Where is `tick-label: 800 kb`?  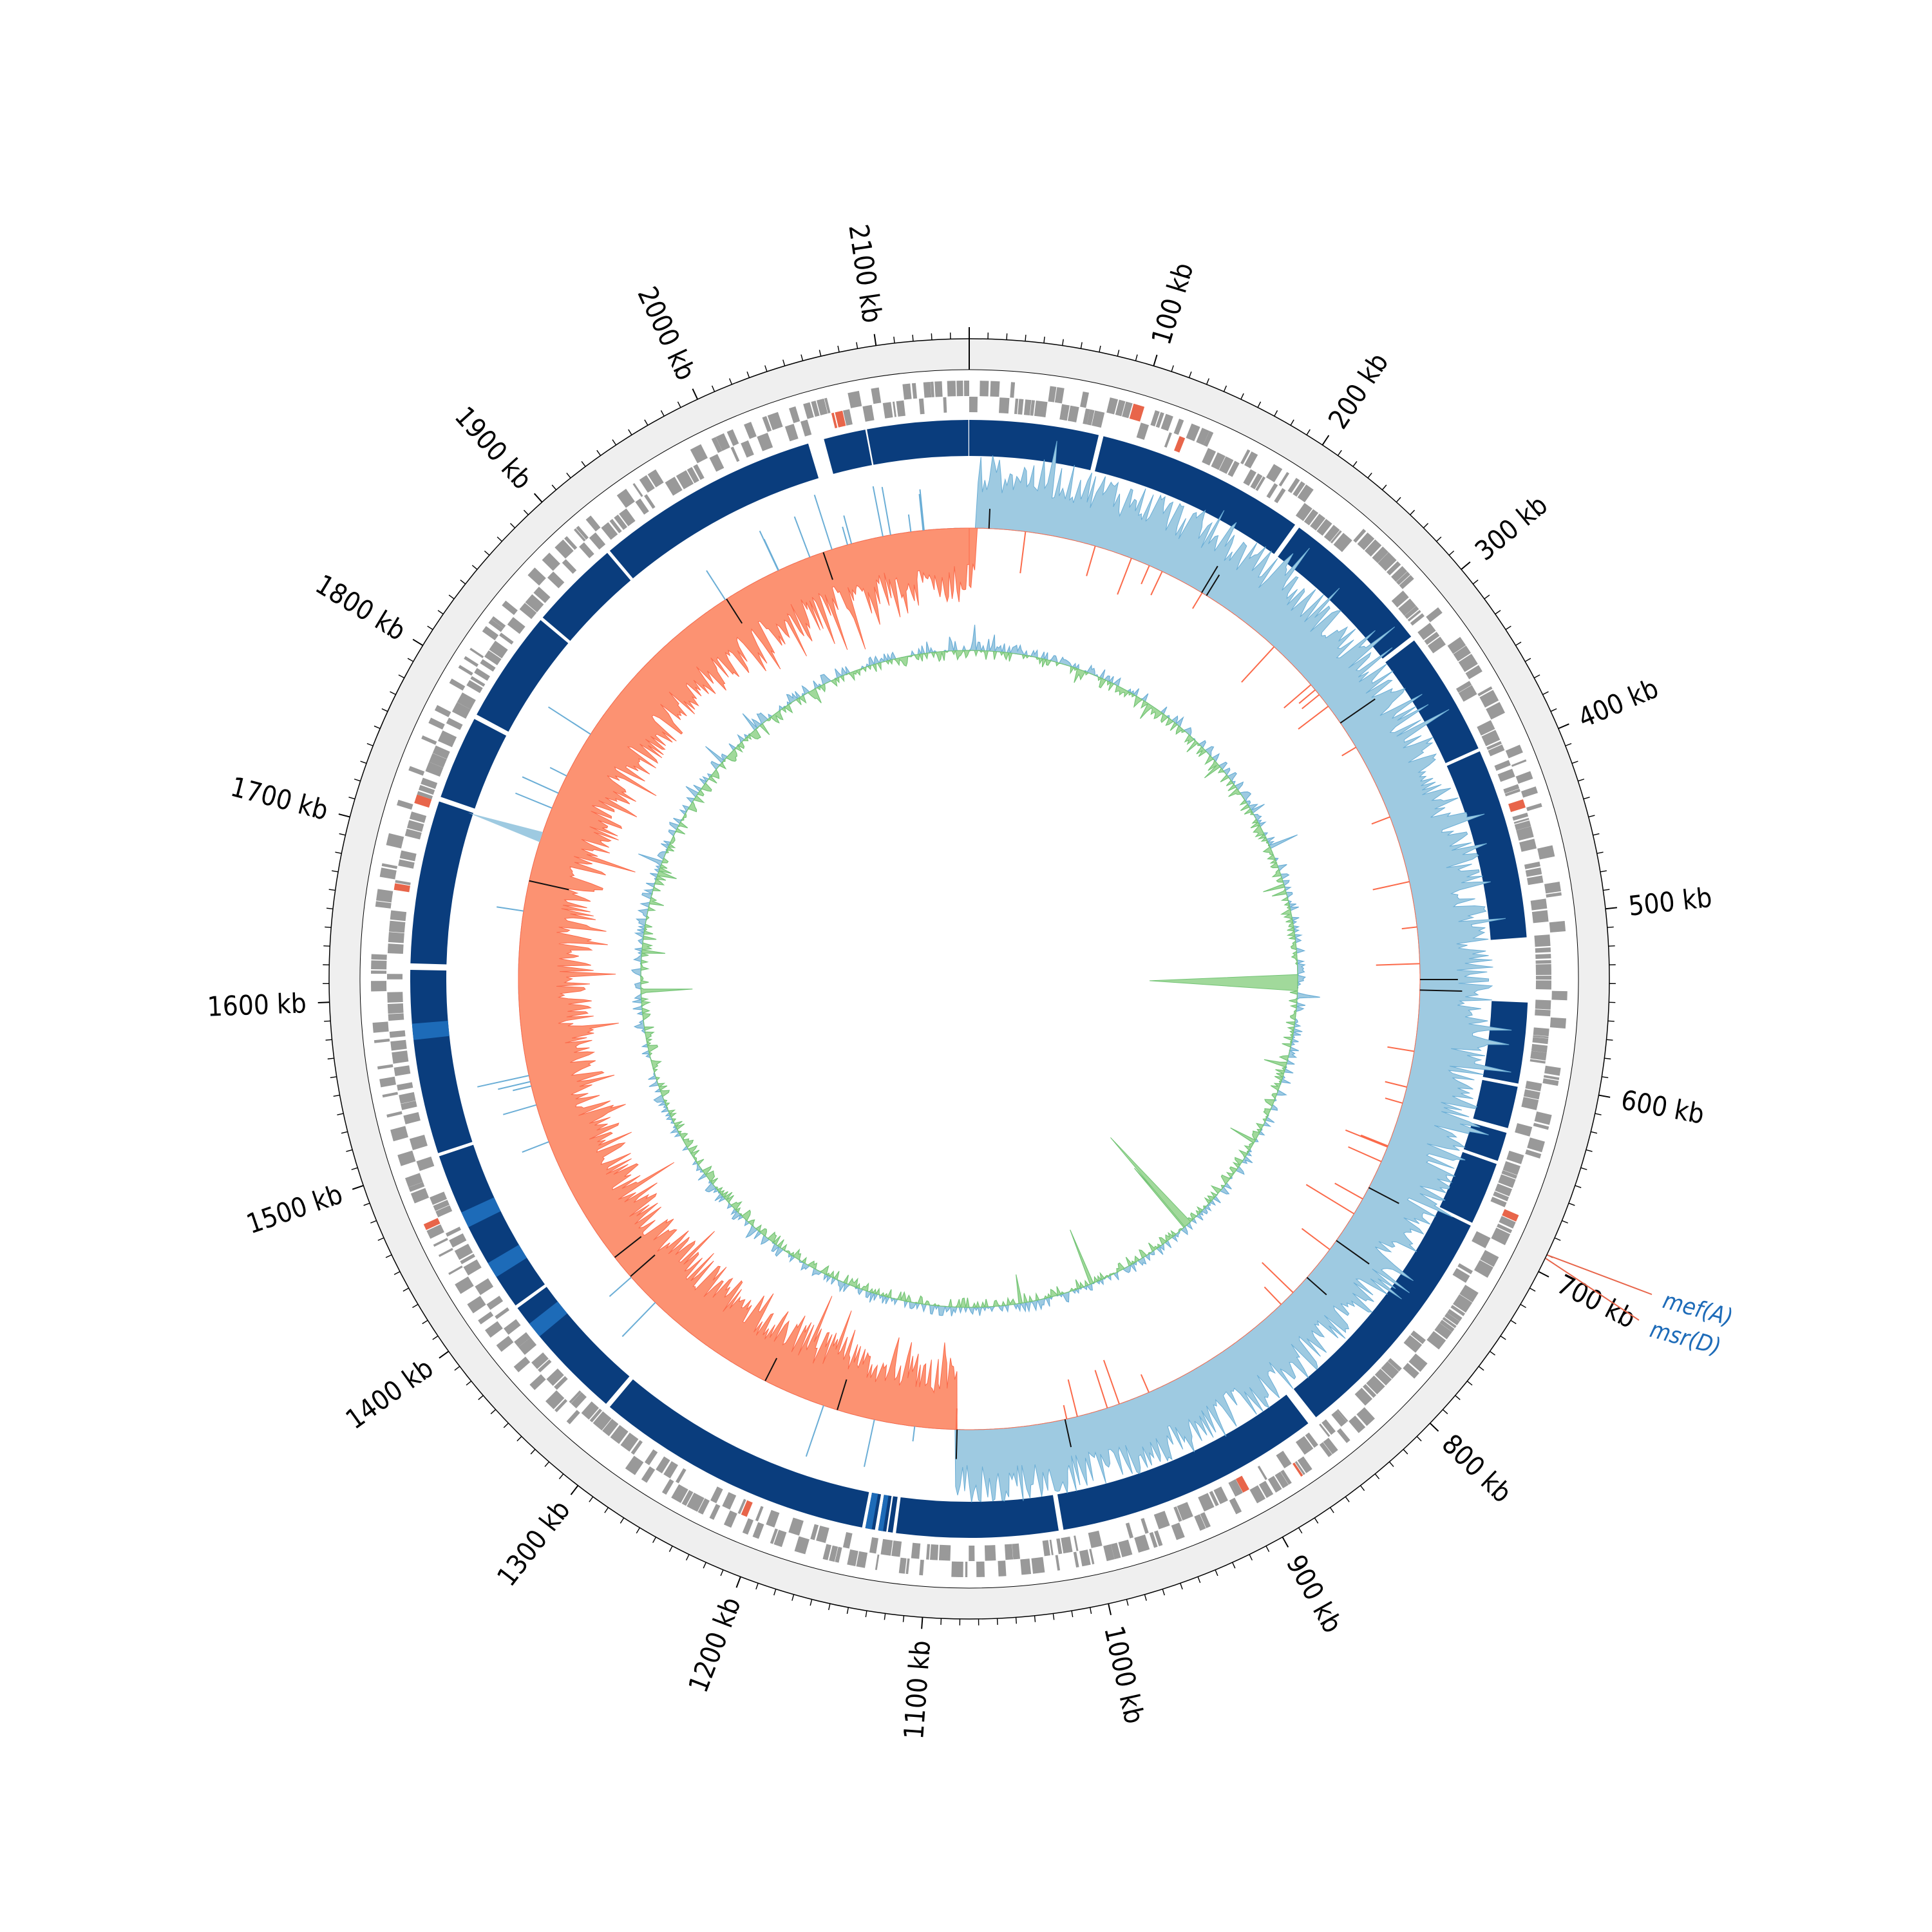 tick-label: 800 kb is located at coordinates (1477, 1468).